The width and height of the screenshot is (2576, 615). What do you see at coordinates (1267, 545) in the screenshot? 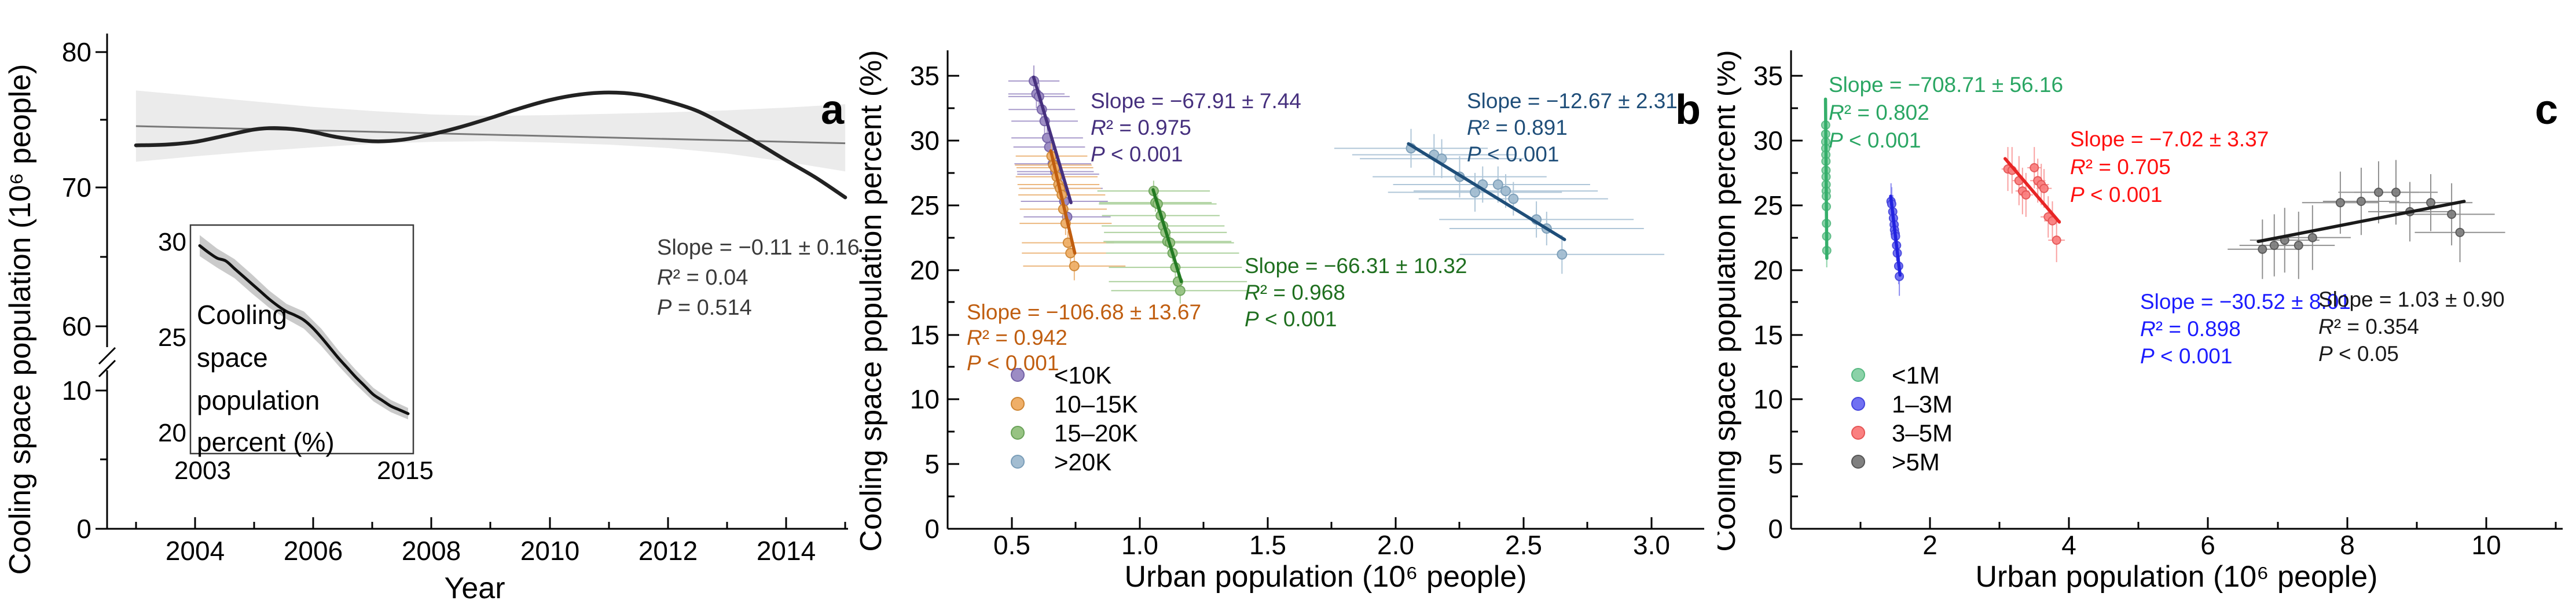
I see `x-tick-label: 1.5` at bounding box center [1267, 545].